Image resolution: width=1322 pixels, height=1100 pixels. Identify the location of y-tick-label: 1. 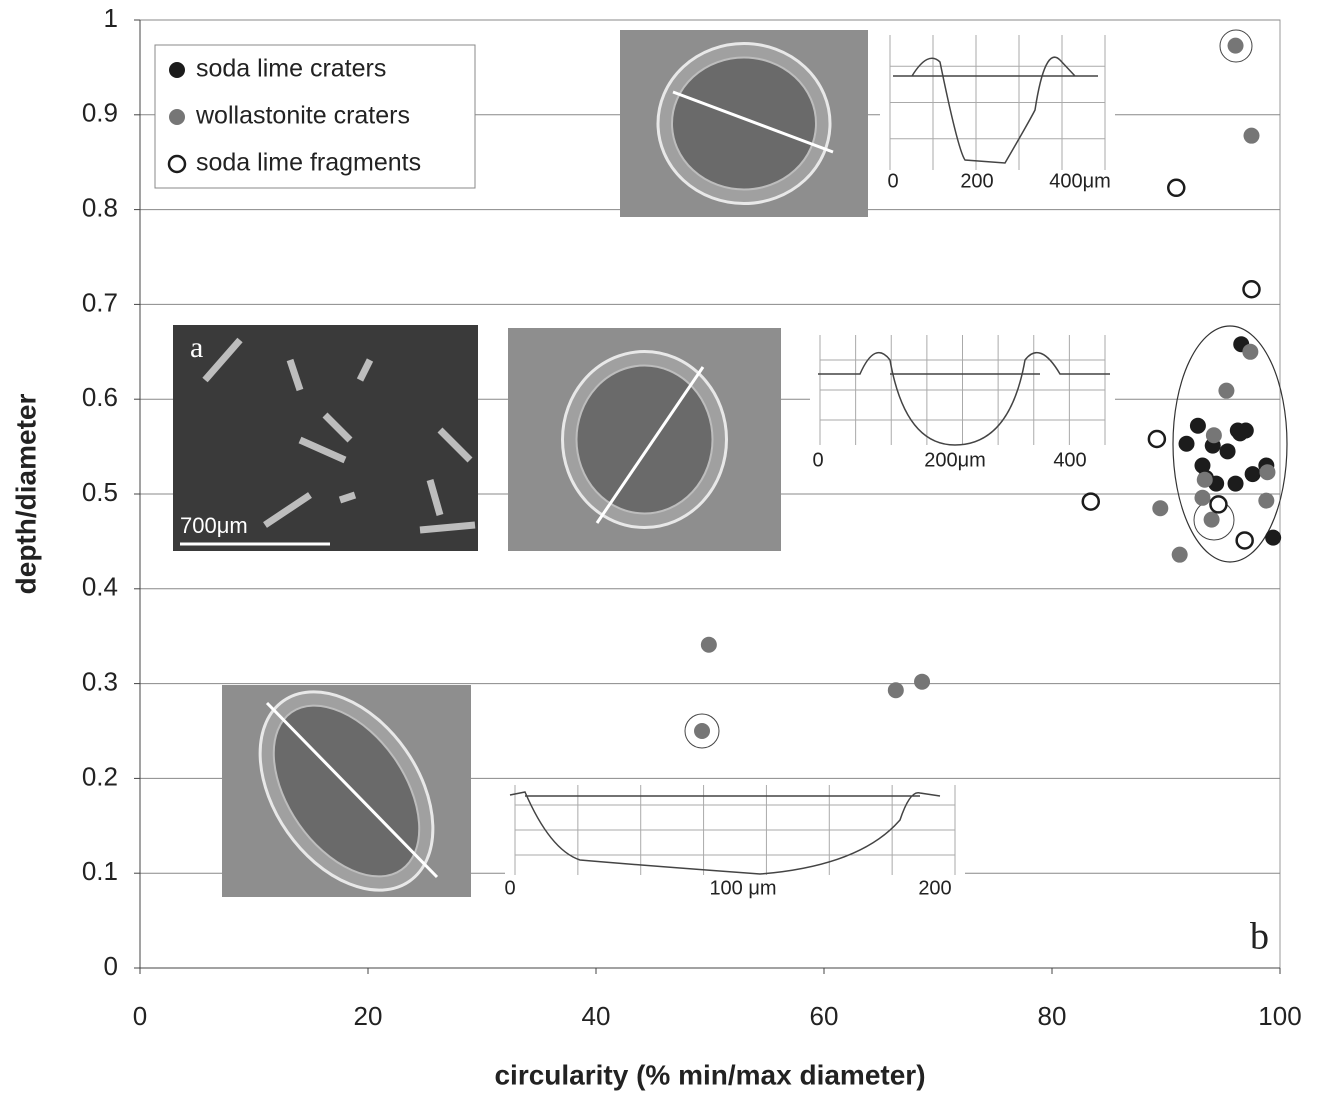
(111, 18).